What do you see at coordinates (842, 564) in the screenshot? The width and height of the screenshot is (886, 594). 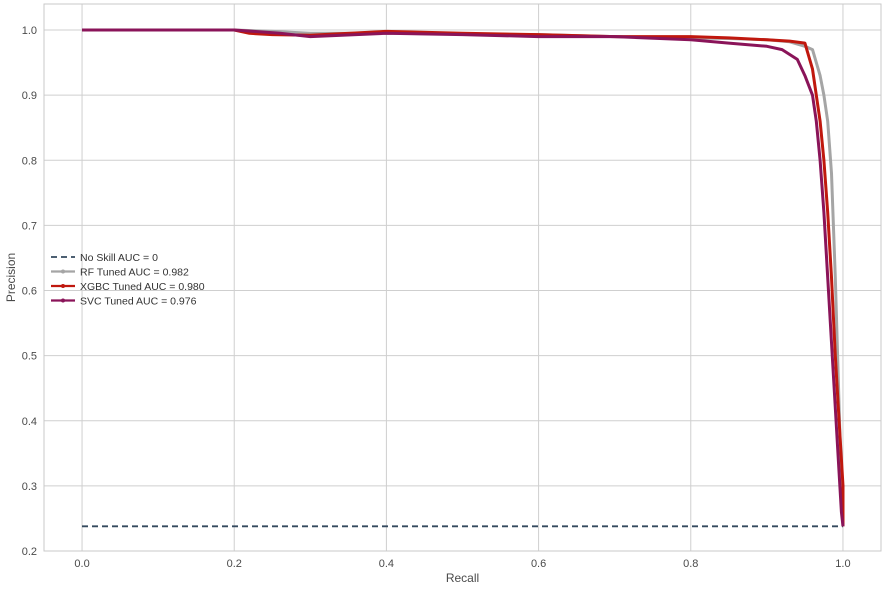 I see `x-tick-label: 1.0` at bounding box center [842, 564].